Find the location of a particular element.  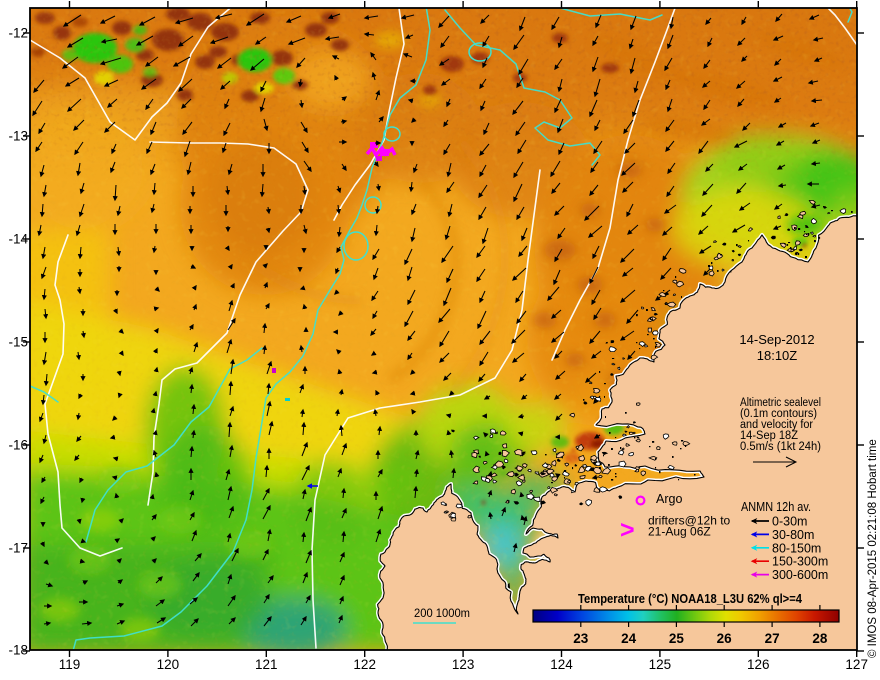

svg-text: 18:10Z is located at coordinates (777, 355).